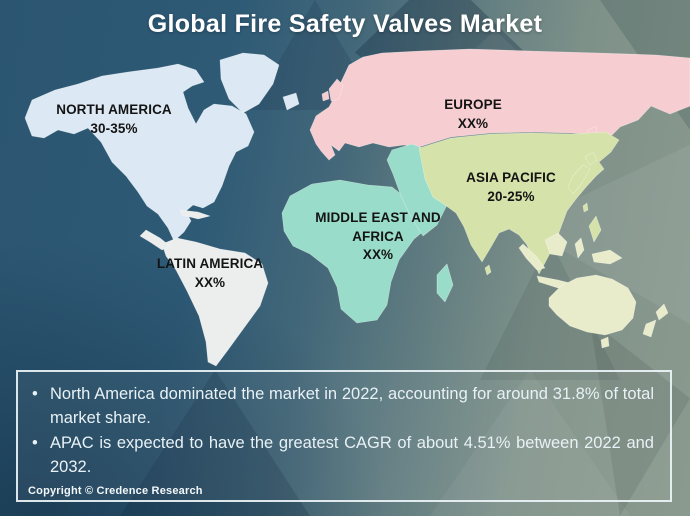 The width and height of the screenshot is (690, 516). I want to click on region-name: NORTH AMERICA, so click(114, 109).